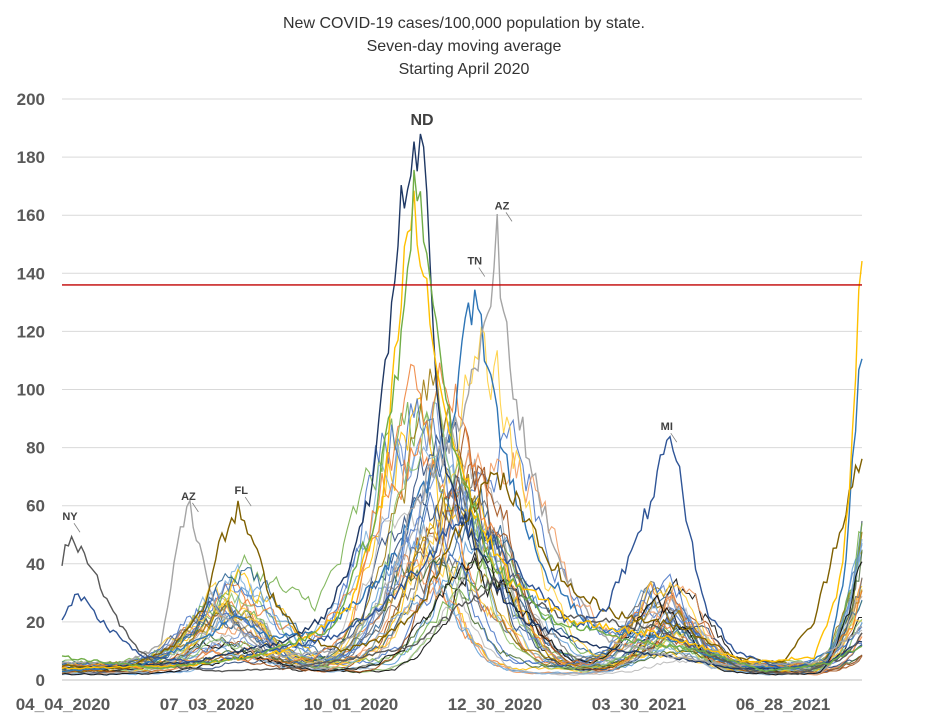 The height and width of the screenshot is (724, 928). I want to click on y-tick-label: 100, so click(31, 390).